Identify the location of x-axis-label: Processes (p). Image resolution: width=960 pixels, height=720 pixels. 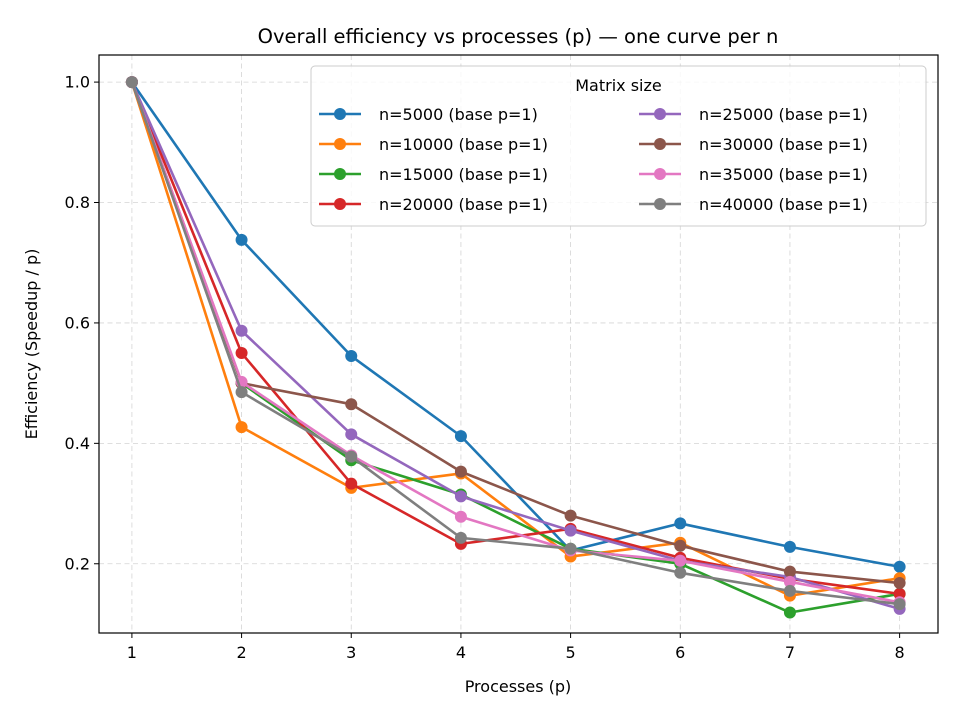
(518, 686).